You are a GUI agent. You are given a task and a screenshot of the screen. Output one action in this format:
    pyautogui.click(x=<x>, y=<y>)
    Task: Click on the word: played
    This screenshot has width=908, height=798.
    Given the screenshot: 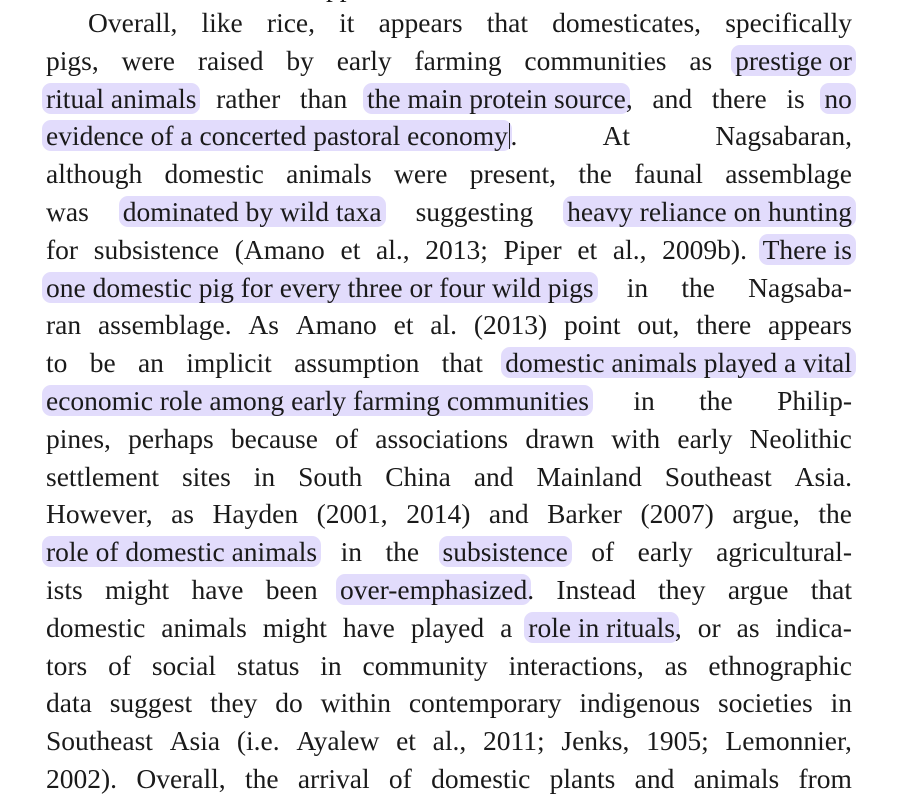 What is the action you would take?
    pyautogui.click(x=447, y=628)
    